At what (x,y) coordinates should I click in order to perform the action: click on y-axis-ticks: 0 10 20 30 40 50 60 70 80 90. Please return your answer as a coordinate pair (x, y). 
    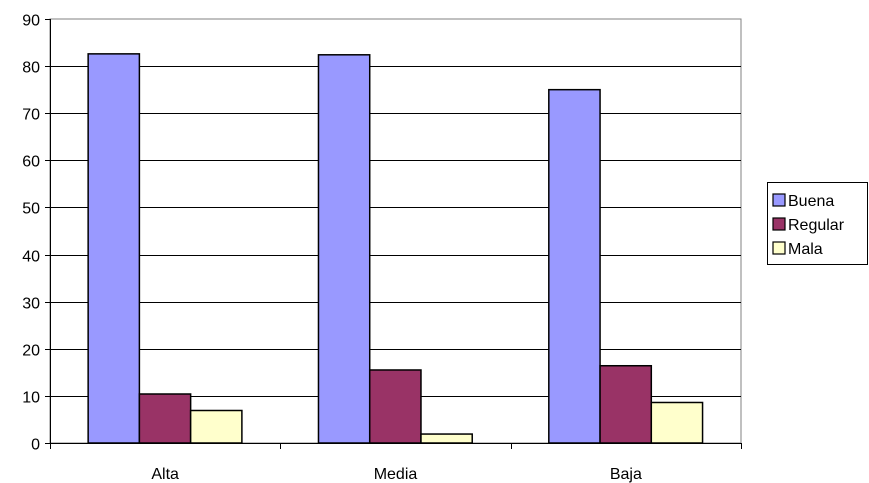
    Looking at the image, I should click on (36, 233).